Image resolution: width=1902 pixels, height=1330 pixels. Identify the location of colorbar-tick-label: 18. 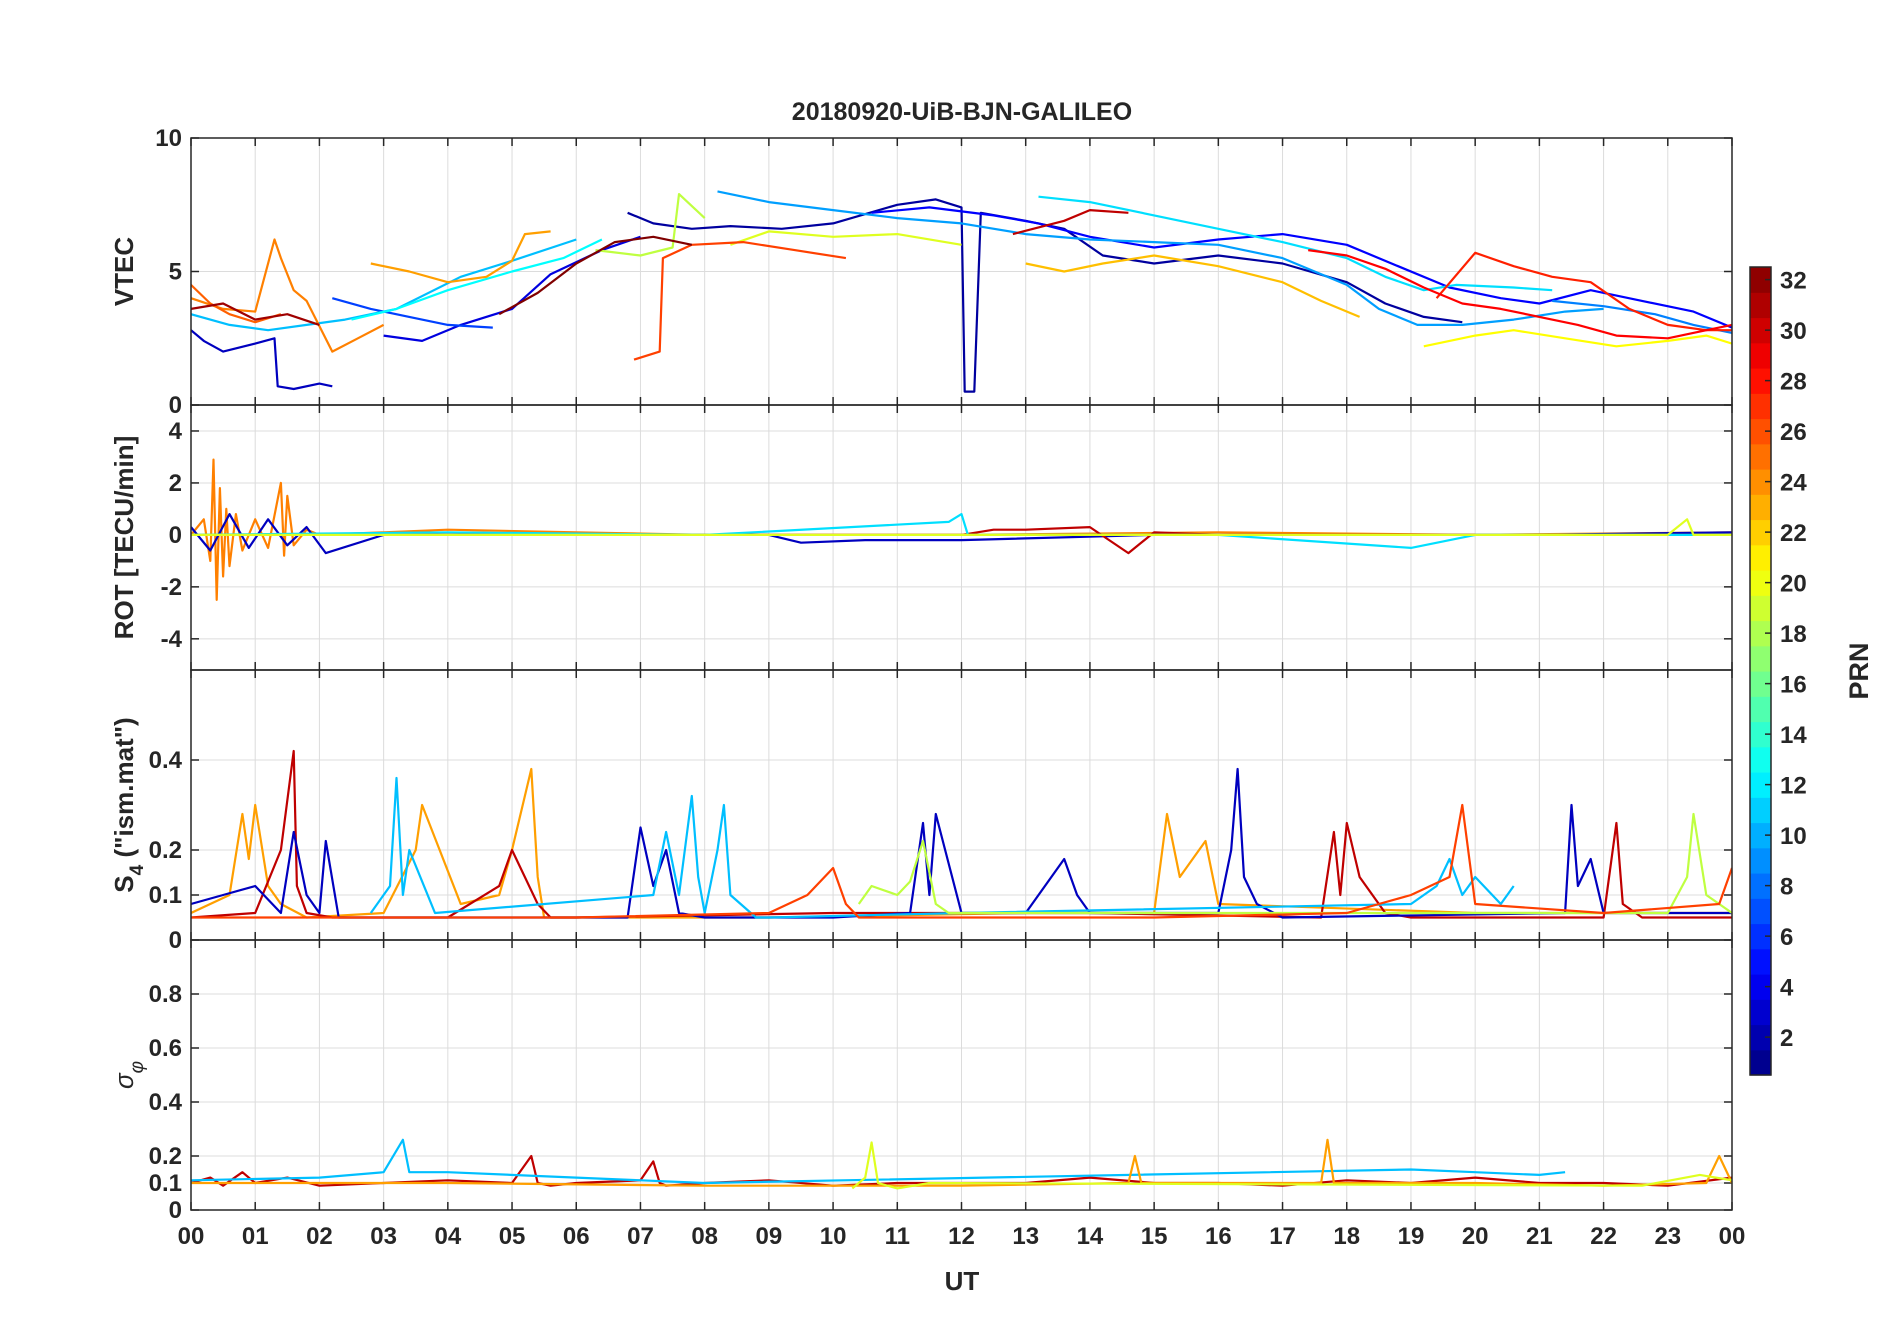
(1793, 634).